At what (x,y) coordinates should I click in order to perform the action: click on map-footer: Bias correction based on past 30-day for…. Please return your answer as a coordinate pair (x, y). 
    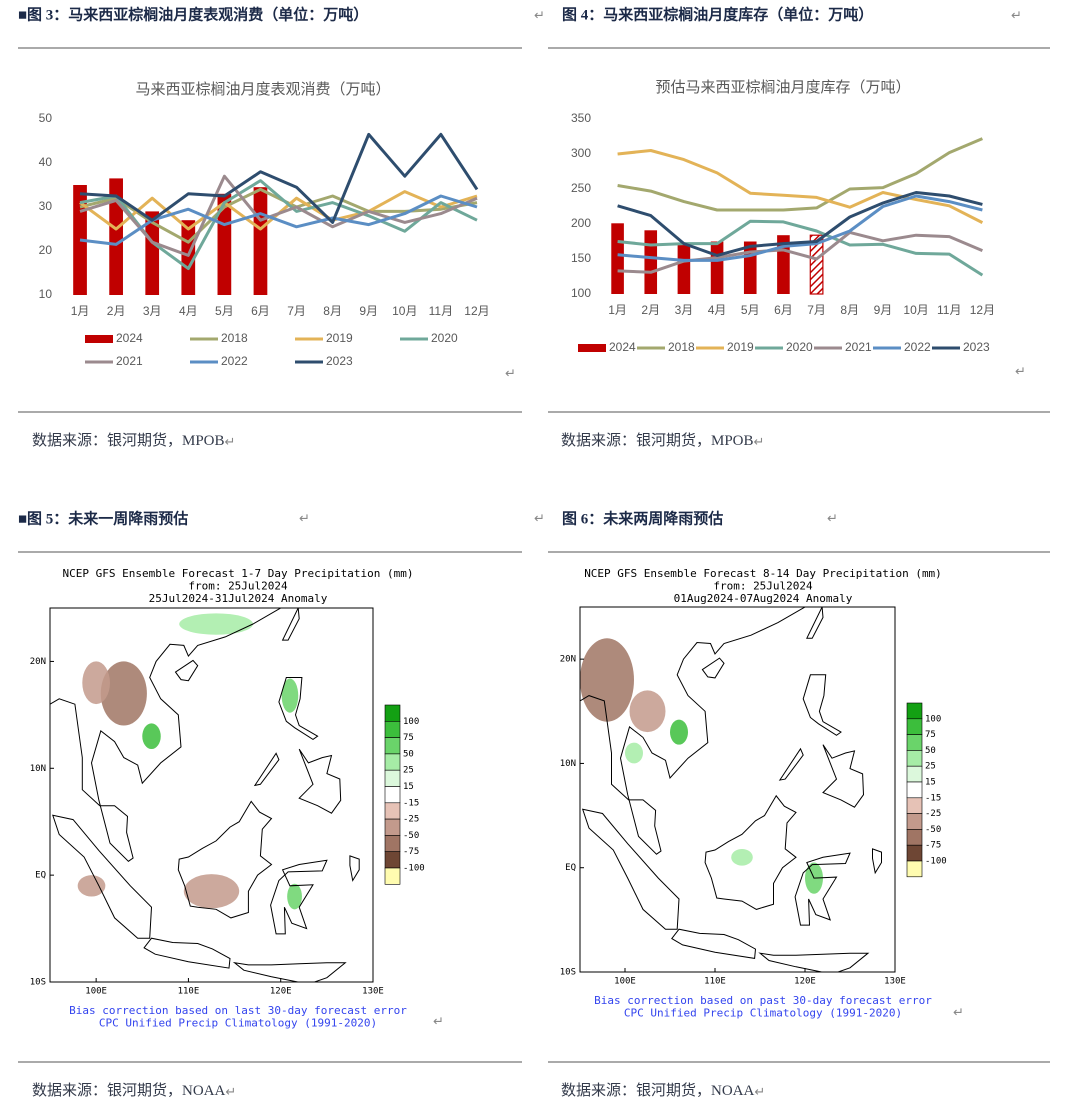
    Looking at the image, I should click on (763, 1000).